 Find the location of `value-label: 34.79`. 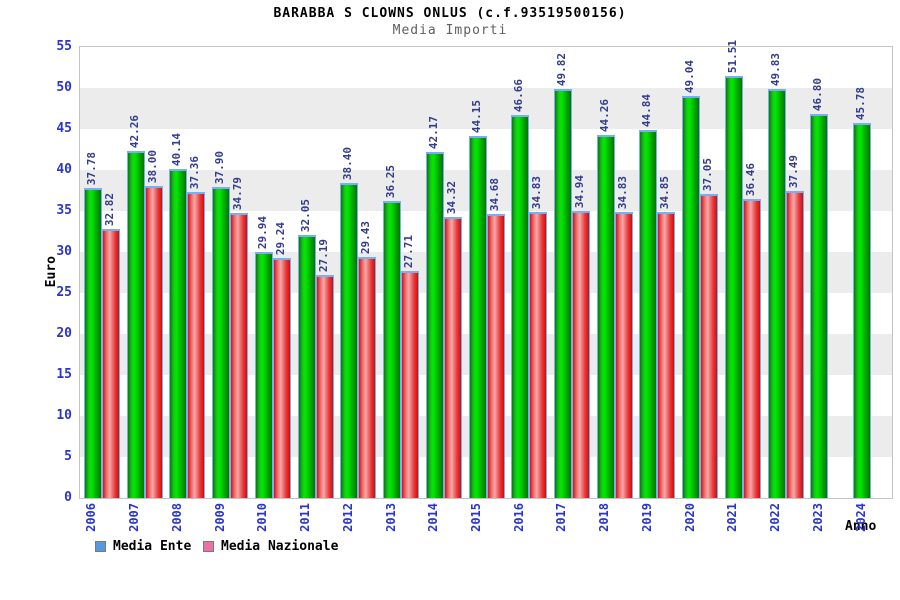

value-label: 34.79 is located at coordinates (238, 193).